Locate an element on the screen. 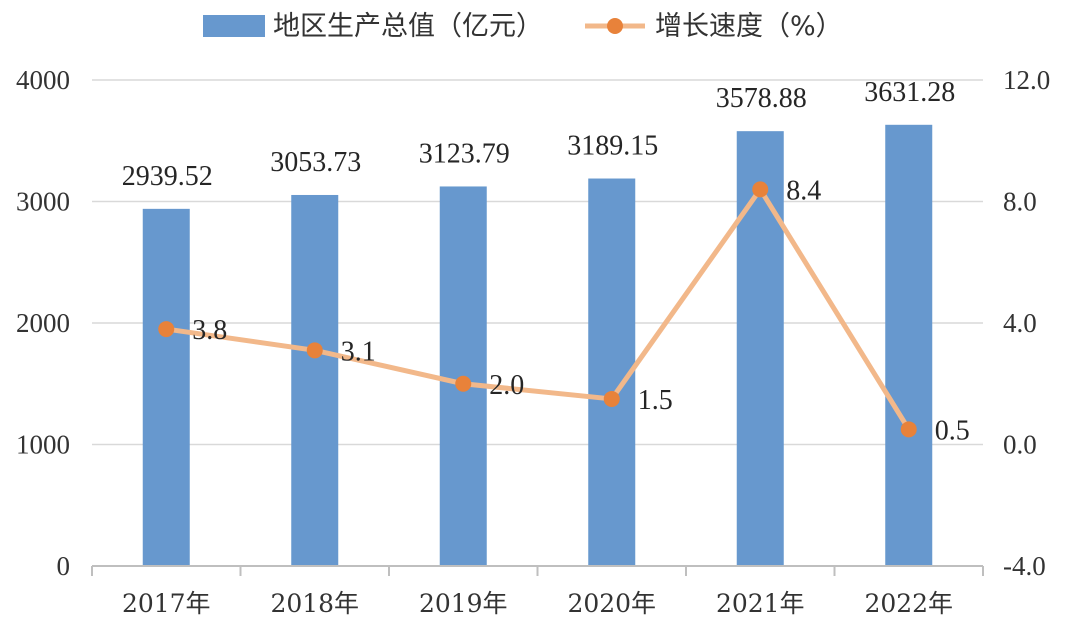 This screenshot has height=631, width=1080. line-value-label: 8.4 is located at coordinates (803, 190).